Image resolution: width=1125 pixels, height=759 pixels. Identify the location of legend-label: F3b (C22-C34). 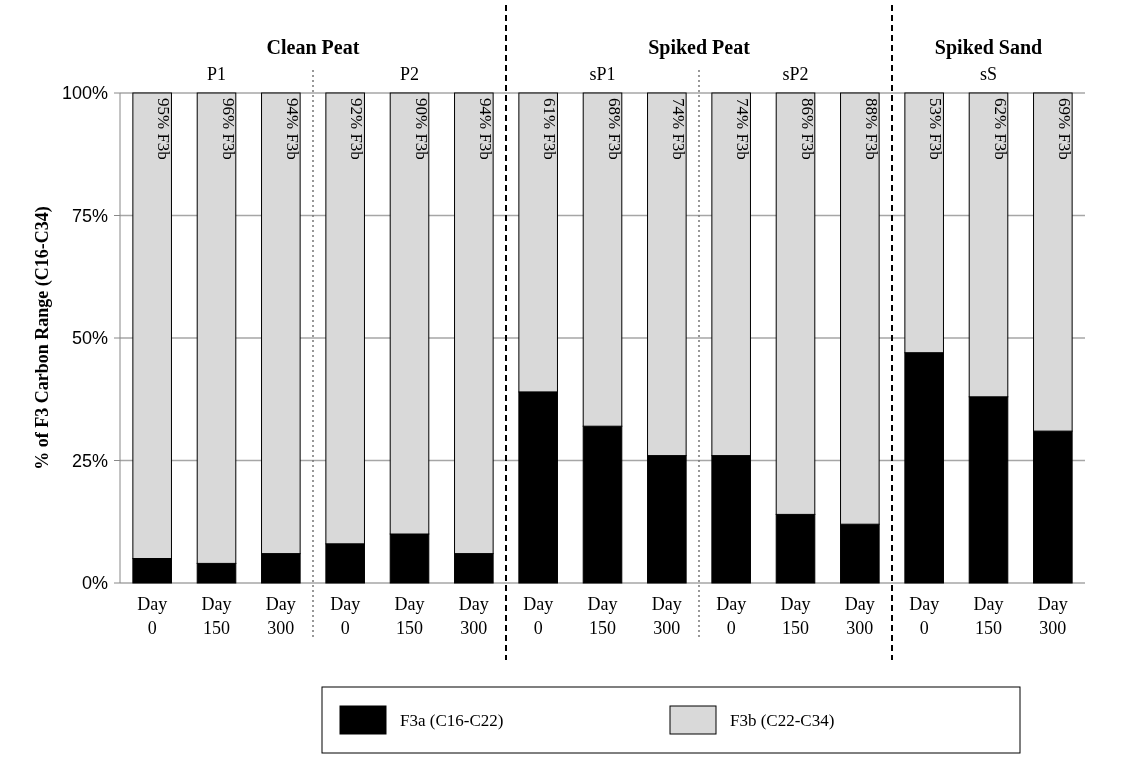
(782, 720).